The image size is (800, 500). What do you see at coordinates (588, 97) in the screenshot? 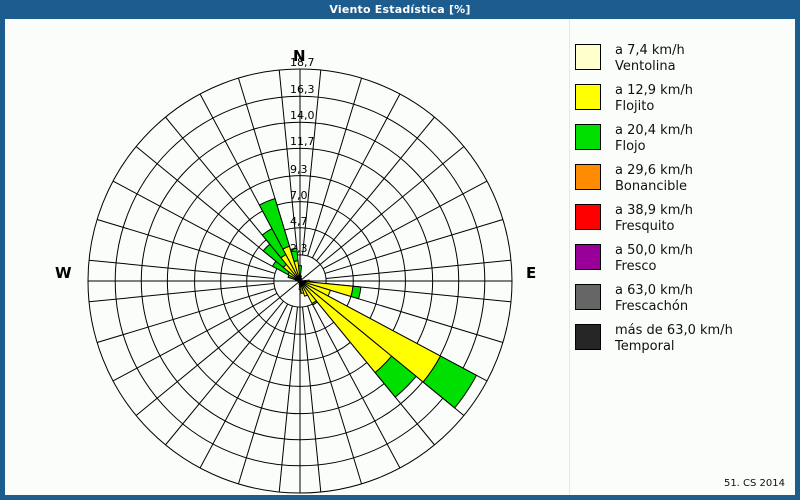
I see `legend-swatch-flojito` at bounding box center [588, 97].